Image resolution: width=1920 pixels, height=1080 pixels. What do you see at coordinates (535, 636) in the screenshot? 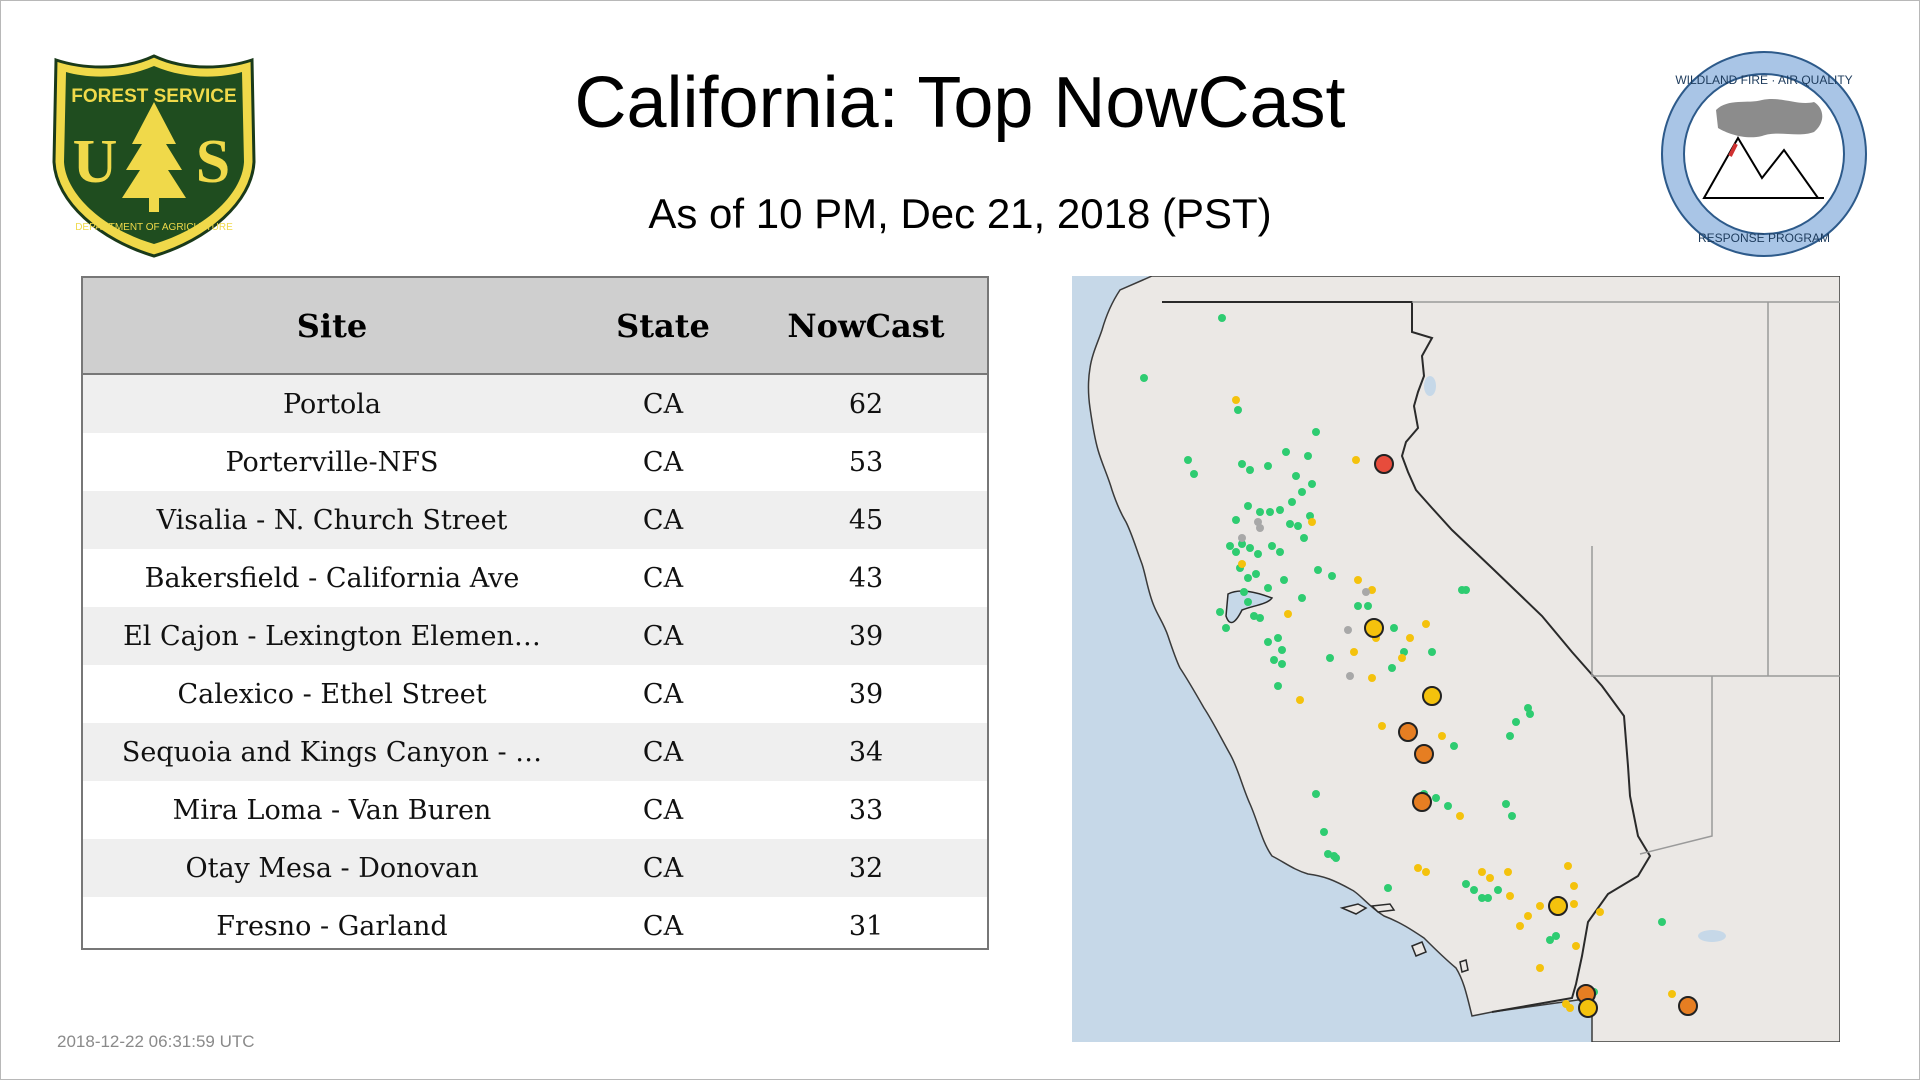
I see `table-row: El Cajon - Lexington Elemen… CA 39` at bounding box center [535, 636].